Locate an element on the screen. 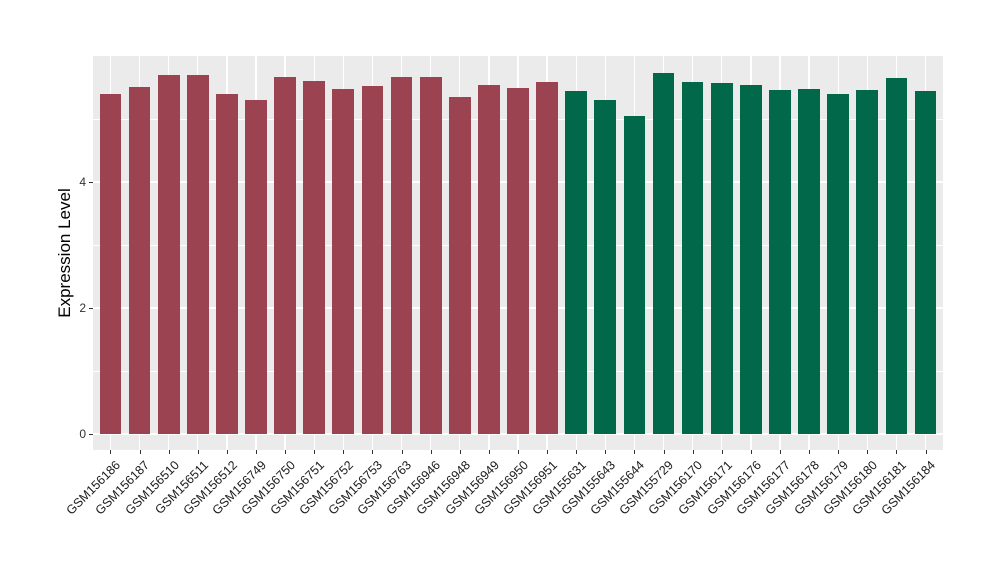 This screenshot has width=1000, height=580. x-tick-mark-GSM156179 is located at coordinates (839, 452).